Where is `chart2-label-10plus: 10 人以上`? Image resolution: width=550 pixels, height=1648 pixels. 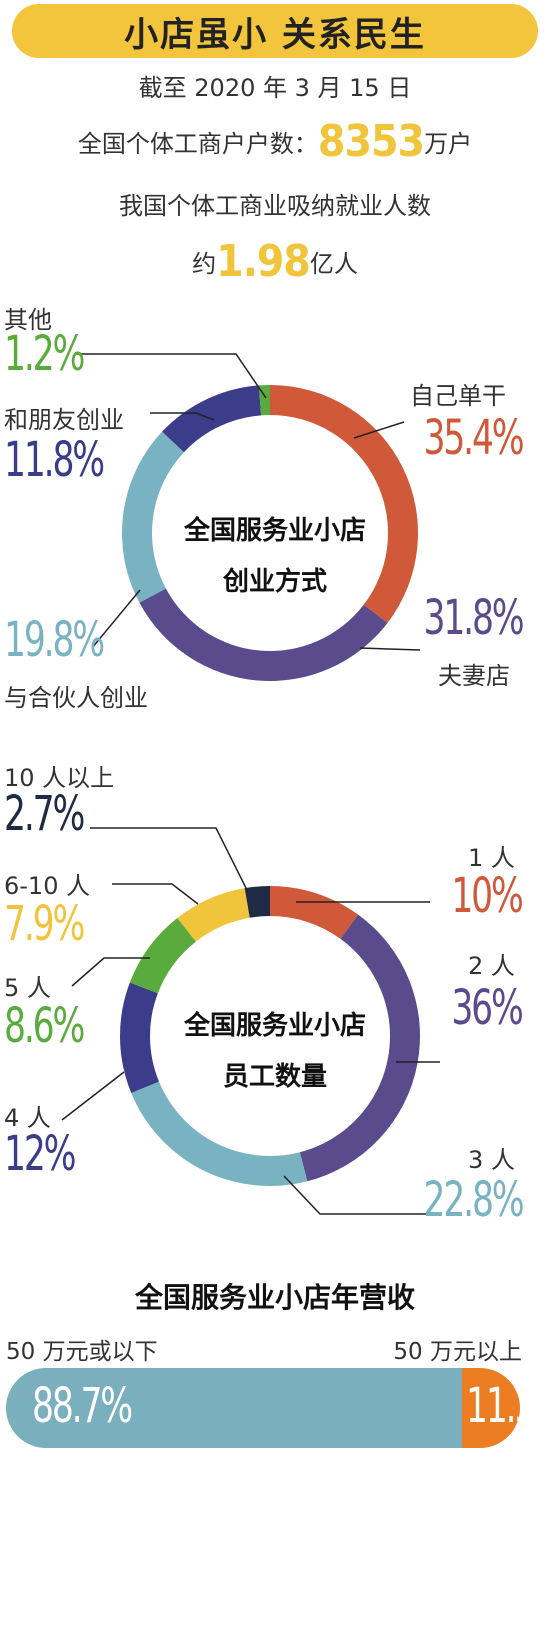 chart2-label-10plus: 10 人以上 is located at coordinates (59, 778).